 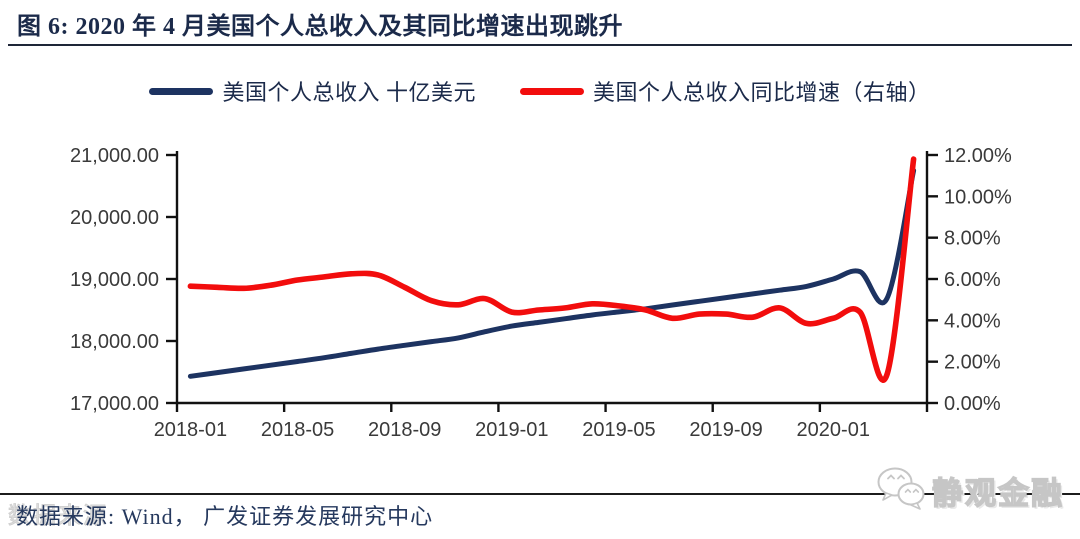 I want to click on y-left-tick-label: 20,000.00, so click(x=114, y=218).